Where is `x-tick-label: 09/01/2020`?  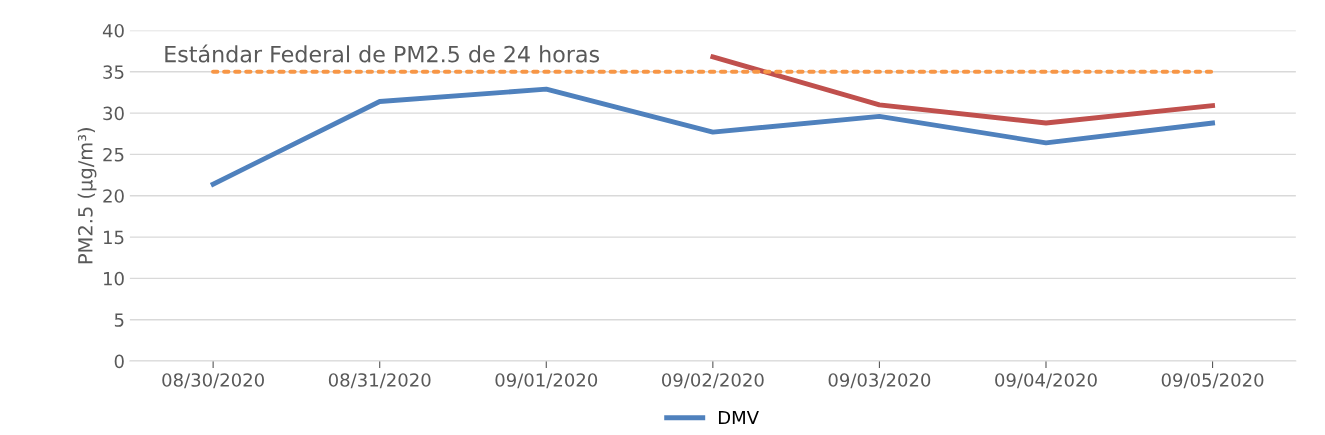
x-tick-label: 09/01/2020 is located at coordinates (546, 381).